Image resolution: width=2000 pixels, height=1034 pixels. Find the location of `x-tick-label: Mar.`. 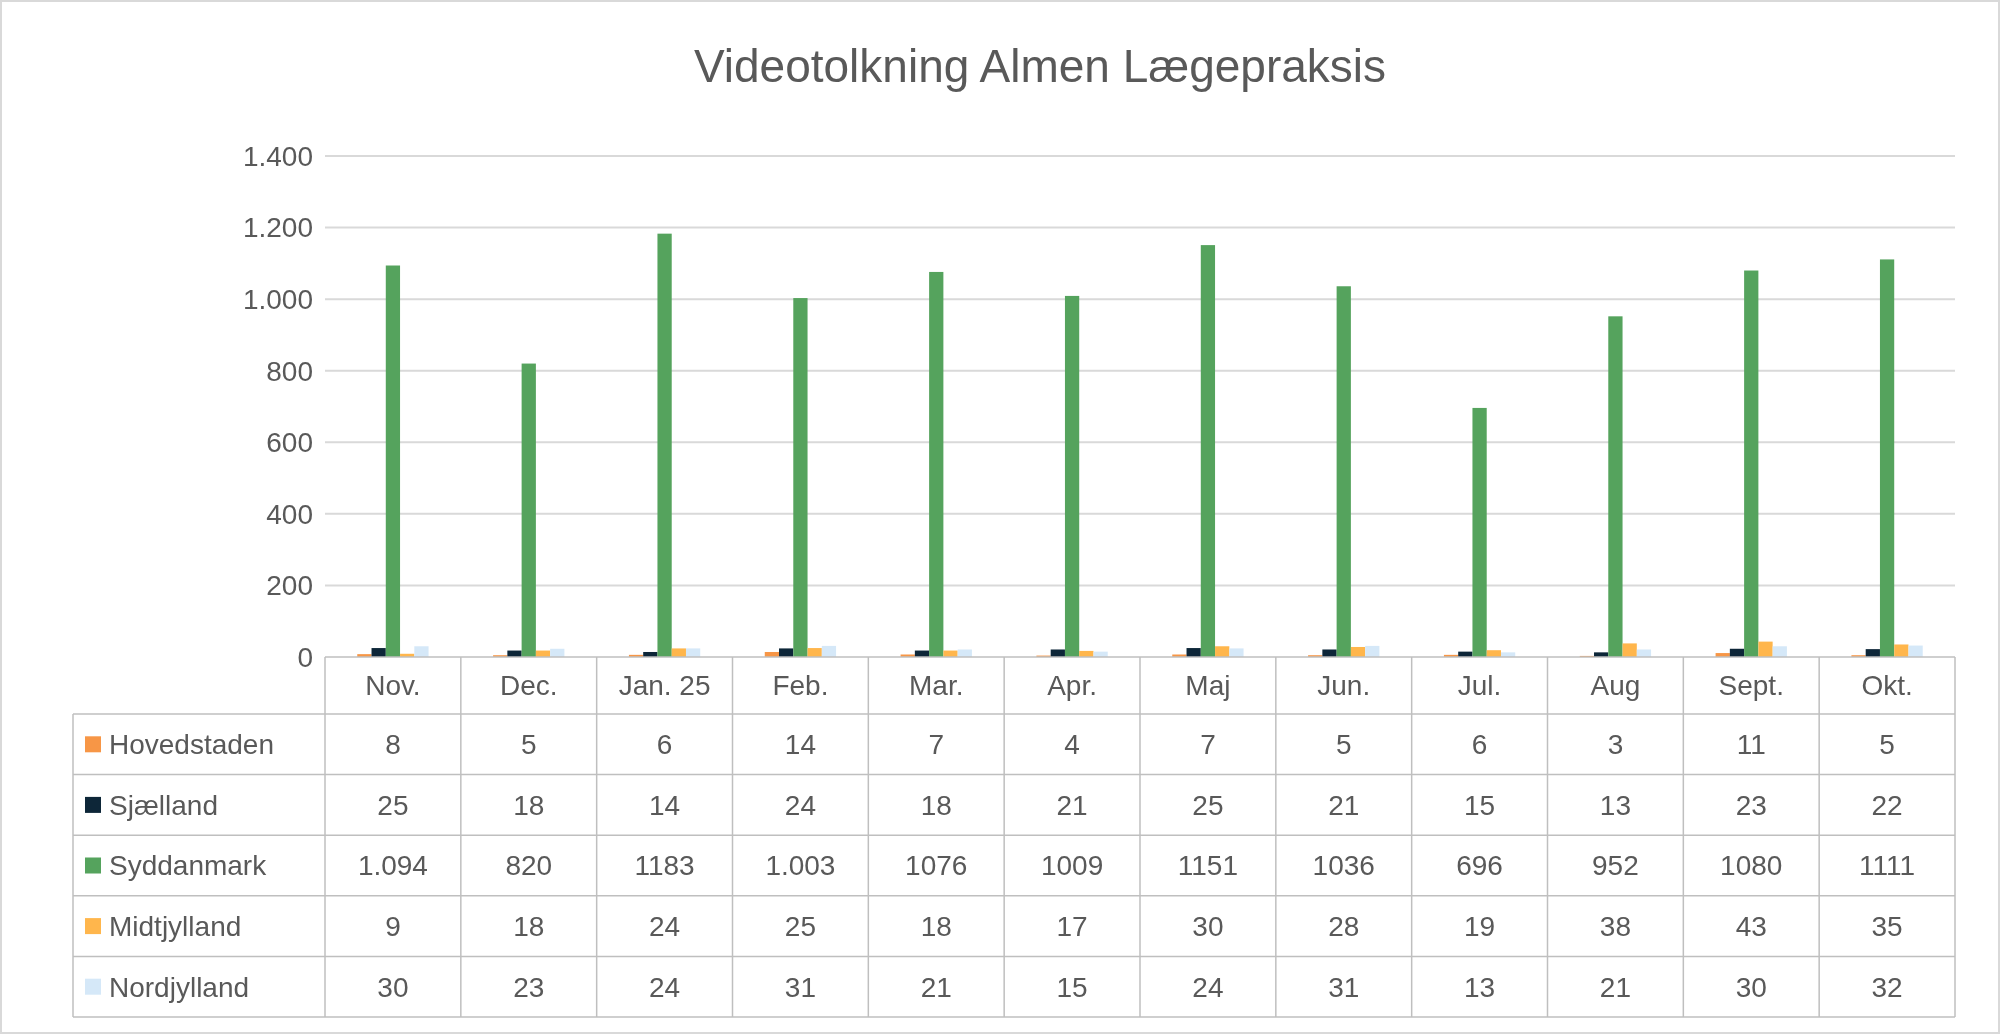

x-tick-label: Mar. is located at coordinates (936, 686).